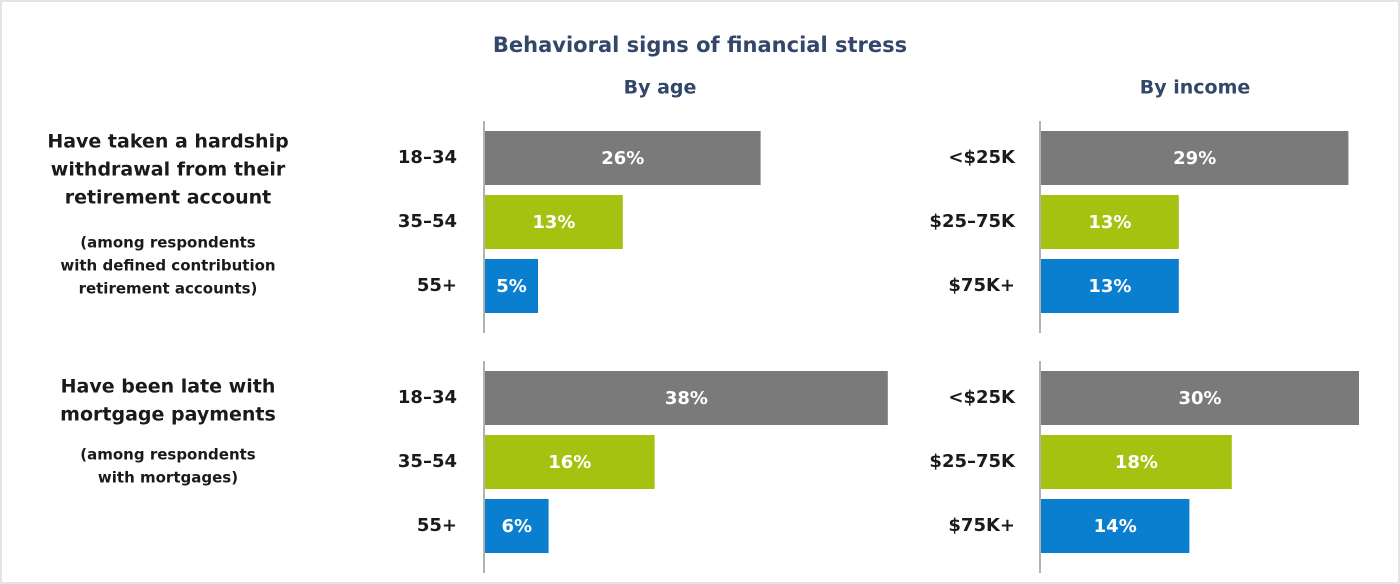 The image size is (1400, 584). Describe the element at coordinates (167, 266) in the screenshot. I see `row-note: with defined contribution` at that location.